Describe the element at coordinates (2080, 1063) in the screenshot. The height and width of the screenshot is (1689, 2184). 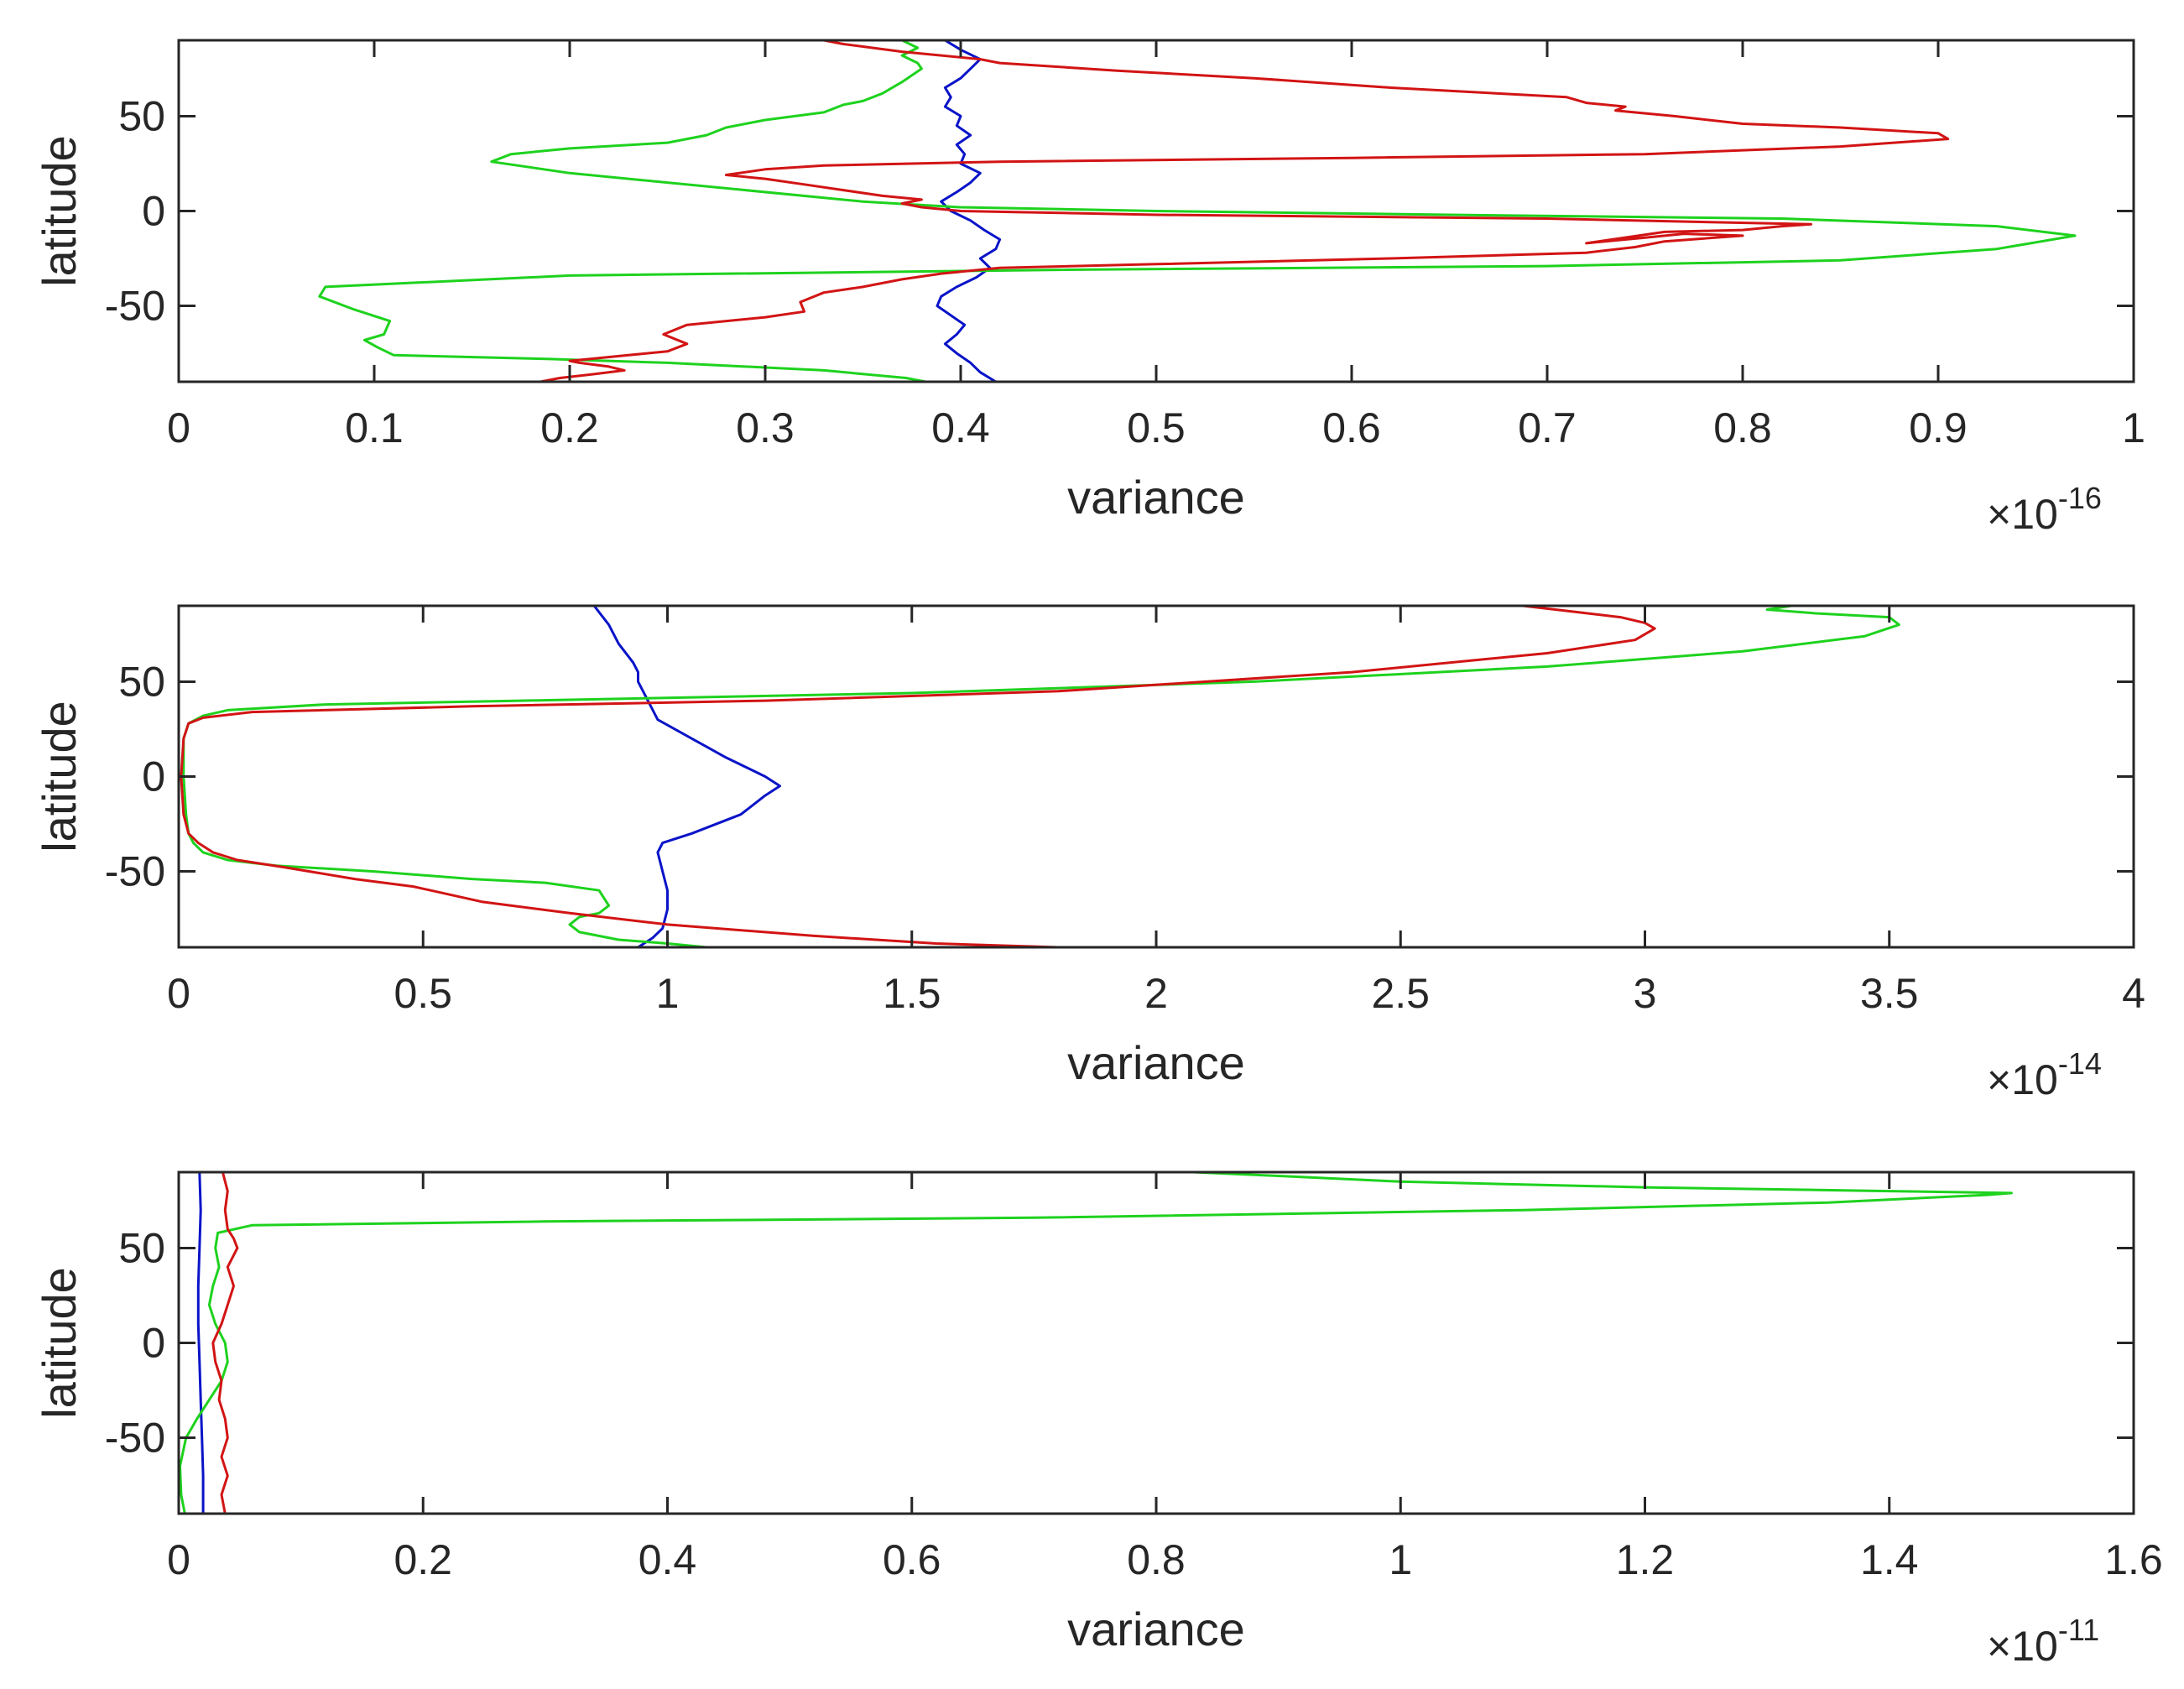
I see `exponent-power: -14` at that location.